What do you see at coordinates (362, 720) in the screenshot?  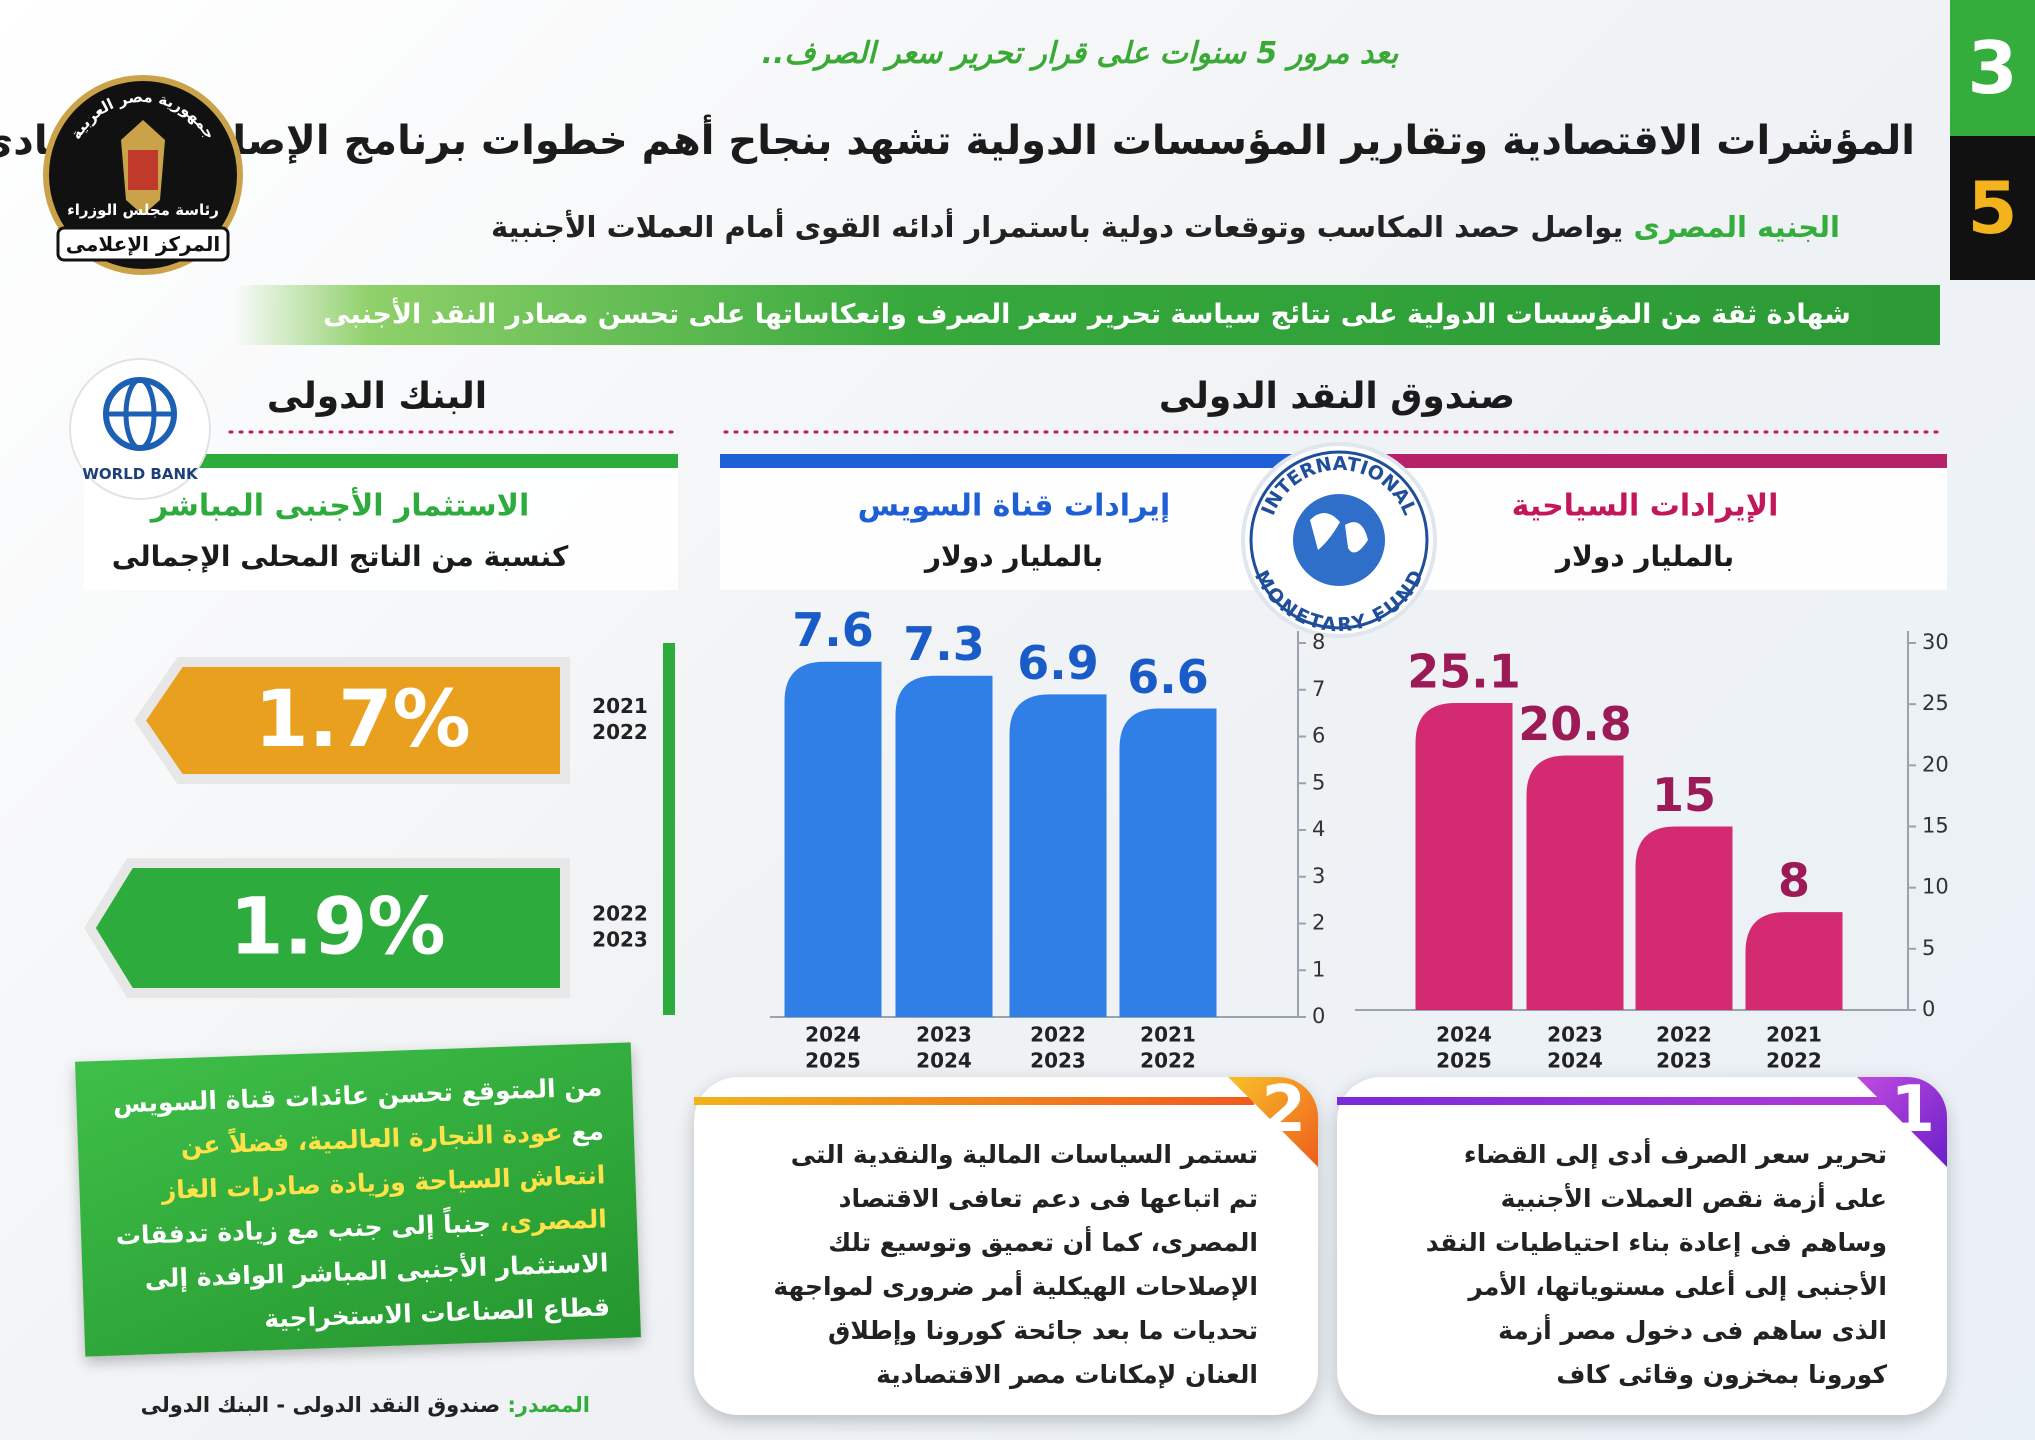 I see `value-label: 1.7%` at bounding box center [362, 720].